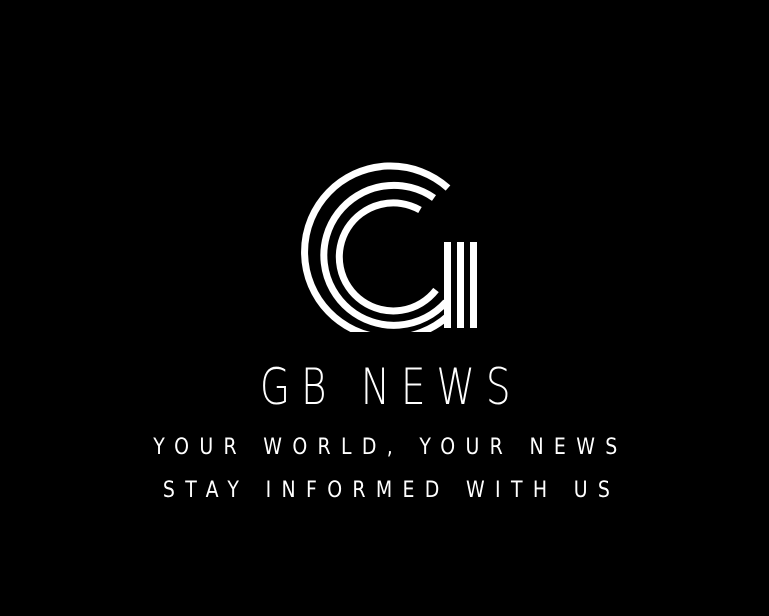  I want to click on tagline-secondary: STAY INFORMED WITH US, so click(391, 490).